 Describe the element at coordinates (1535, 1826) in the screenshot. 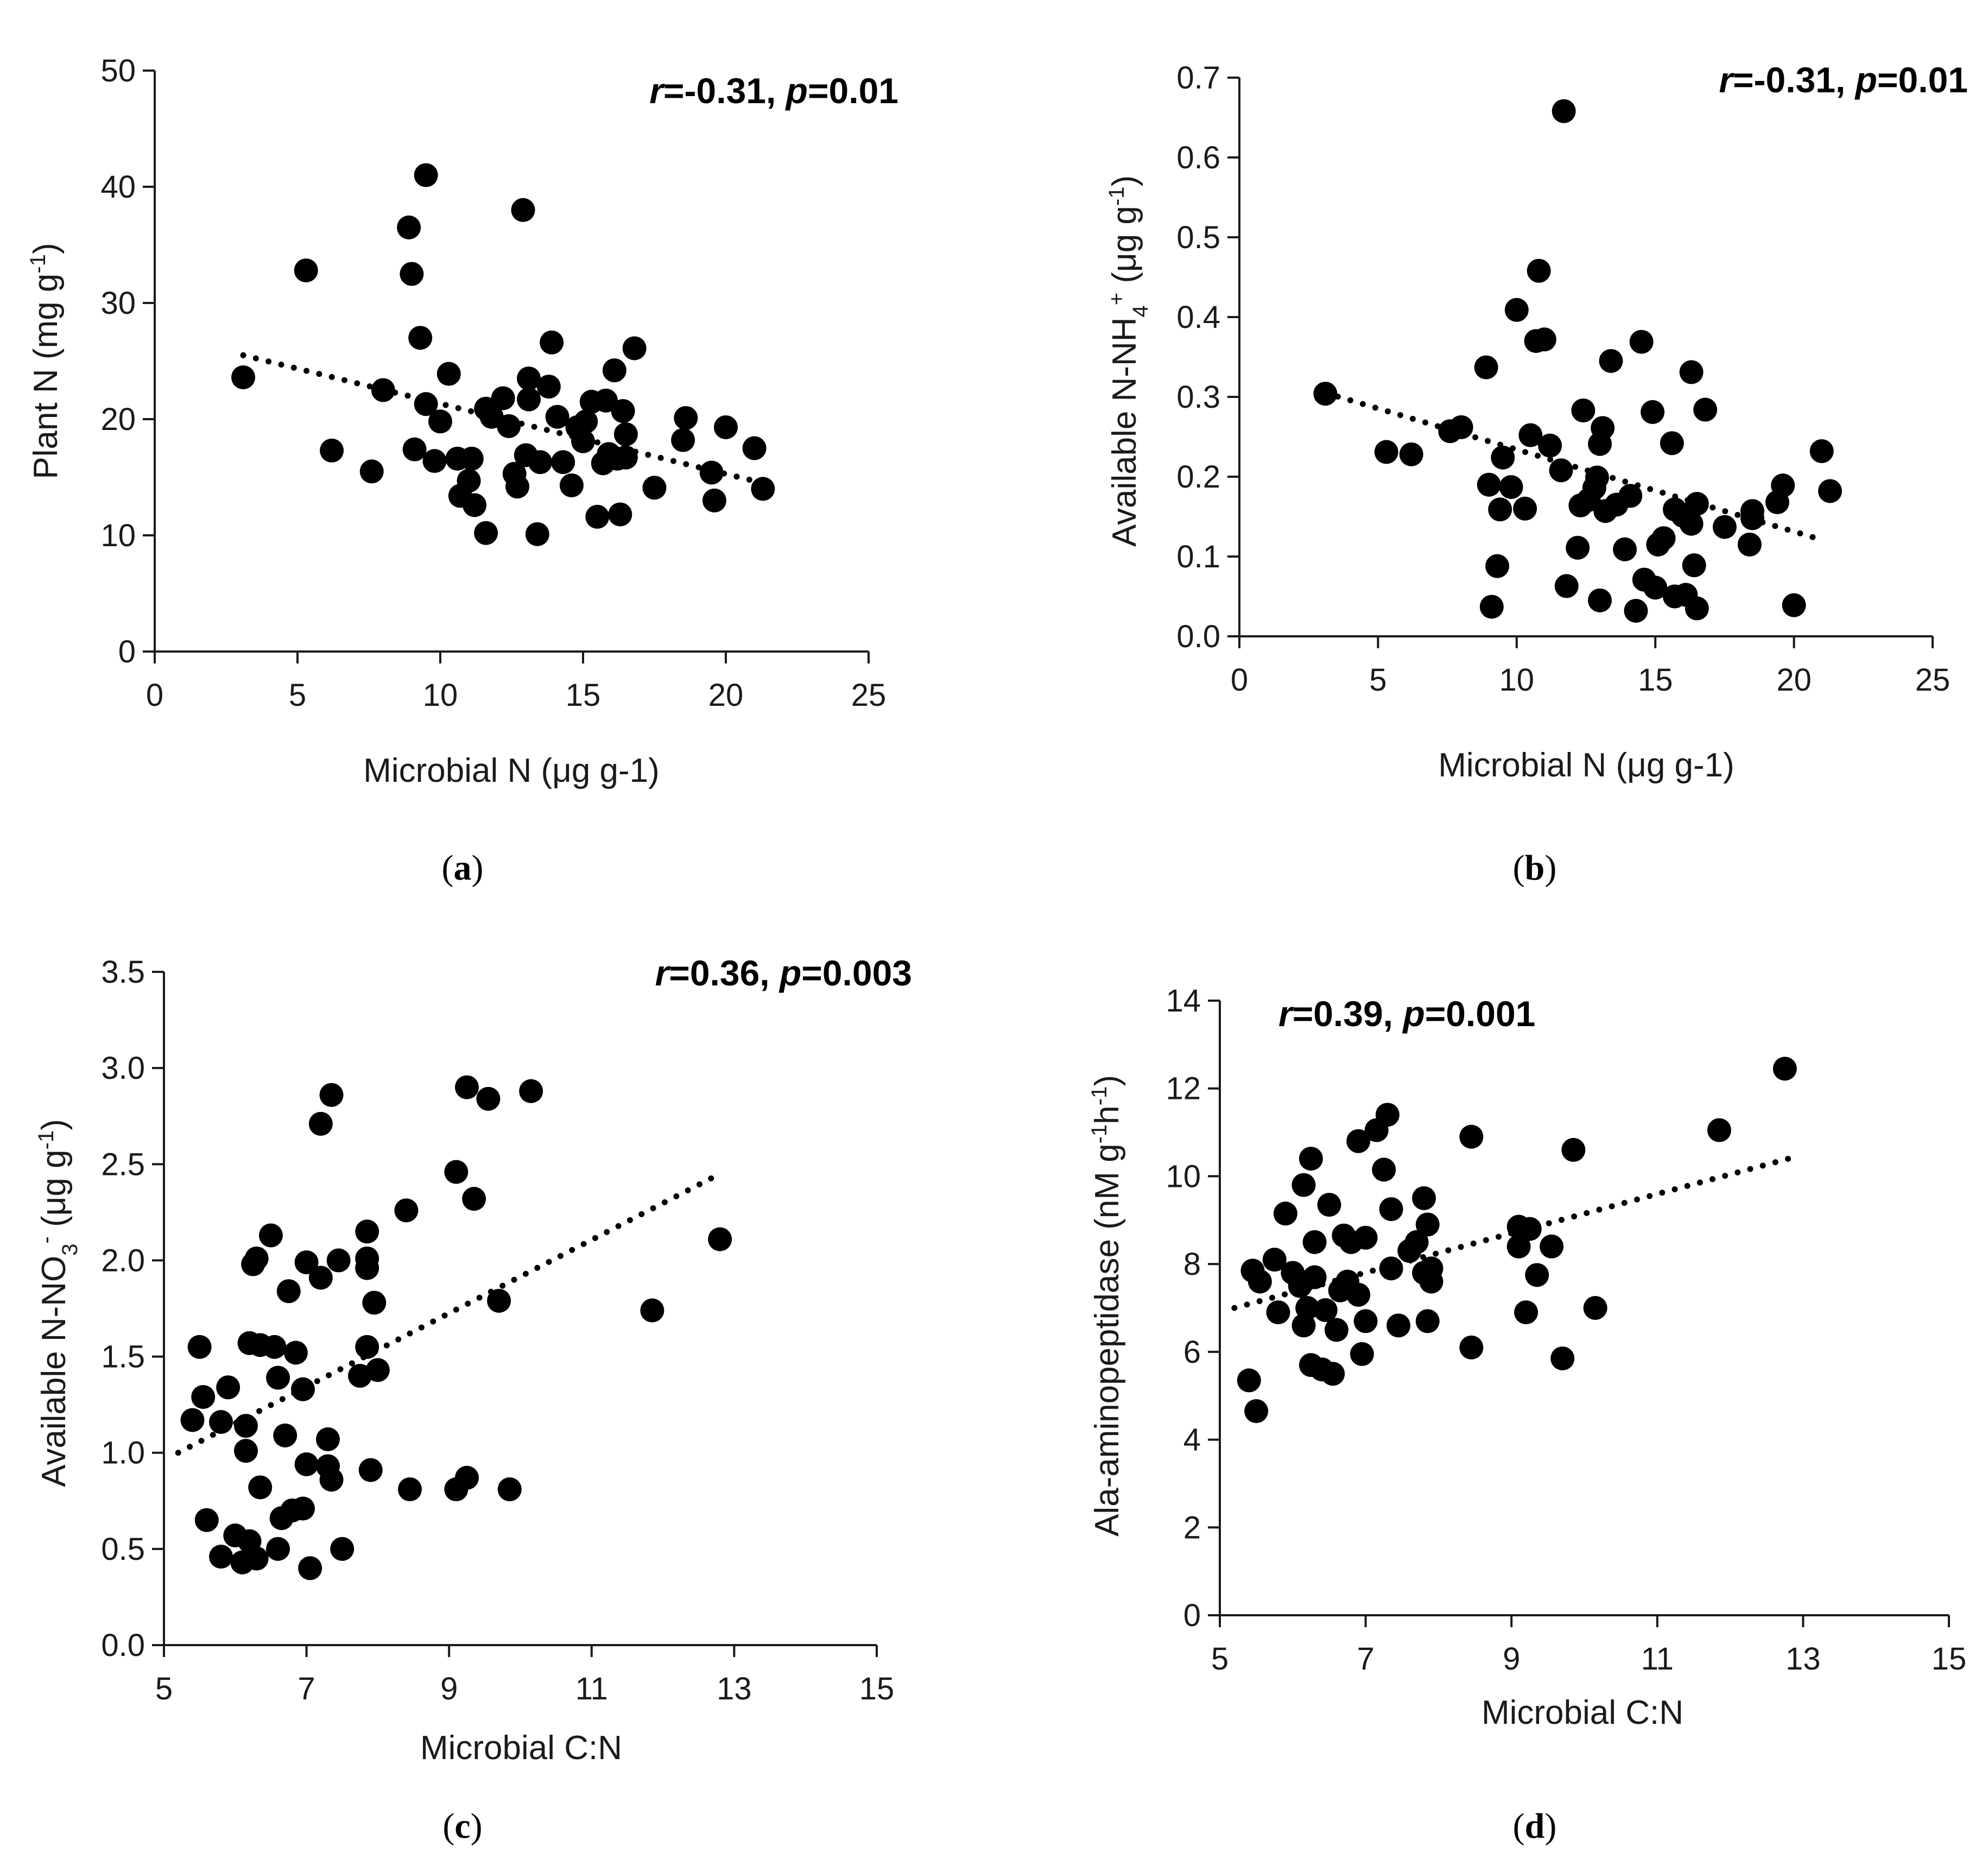

I see `caption: (d)` at that location.